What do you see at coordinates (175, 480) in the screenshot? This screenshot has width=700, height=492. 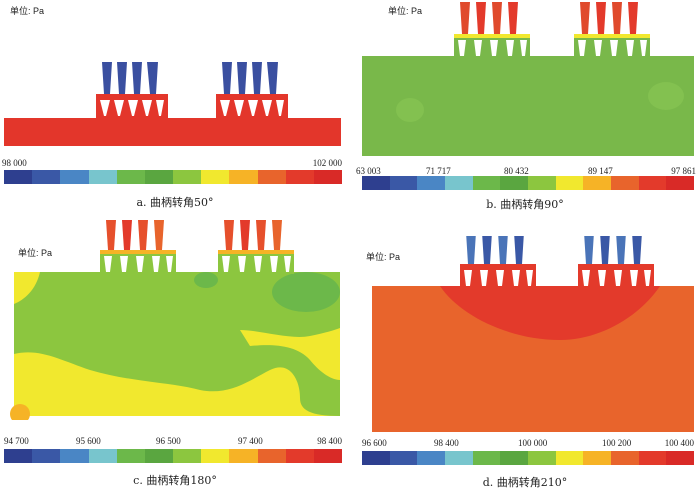 I see `panel-caption: c. 曲柄转角180°` at bounding box center [175, 480].